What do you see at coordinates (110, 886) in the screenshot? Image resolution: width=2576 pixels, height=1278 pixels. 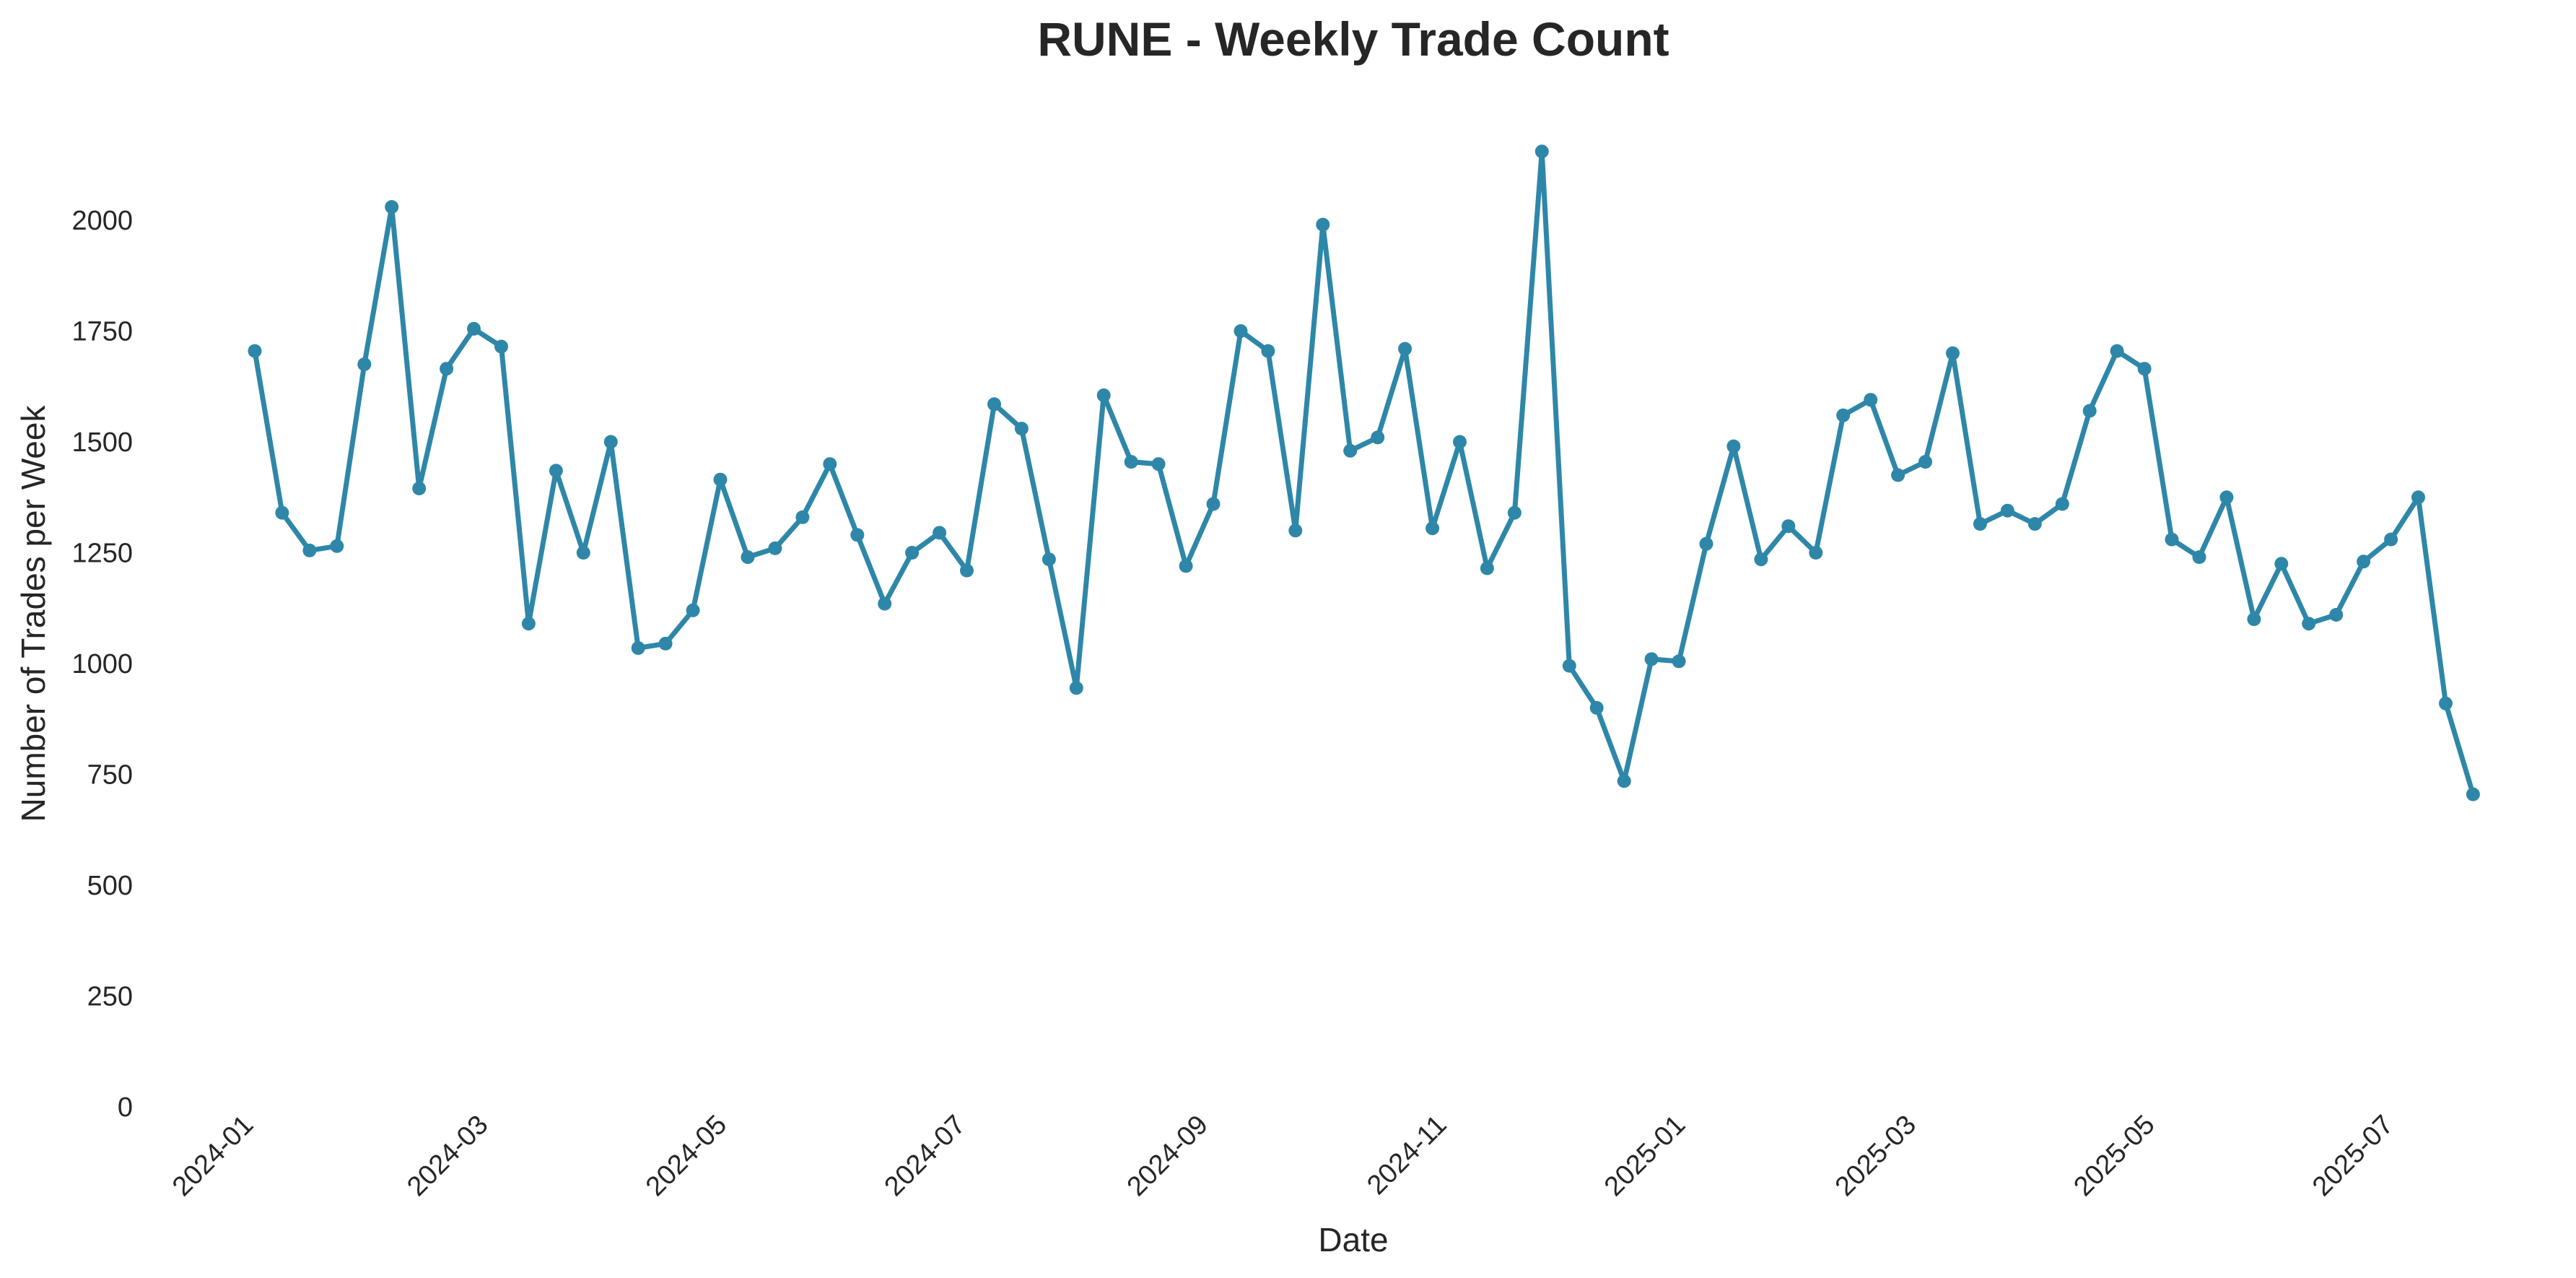 I see `y-tick-label: 500` at bounding box center [110, 886].